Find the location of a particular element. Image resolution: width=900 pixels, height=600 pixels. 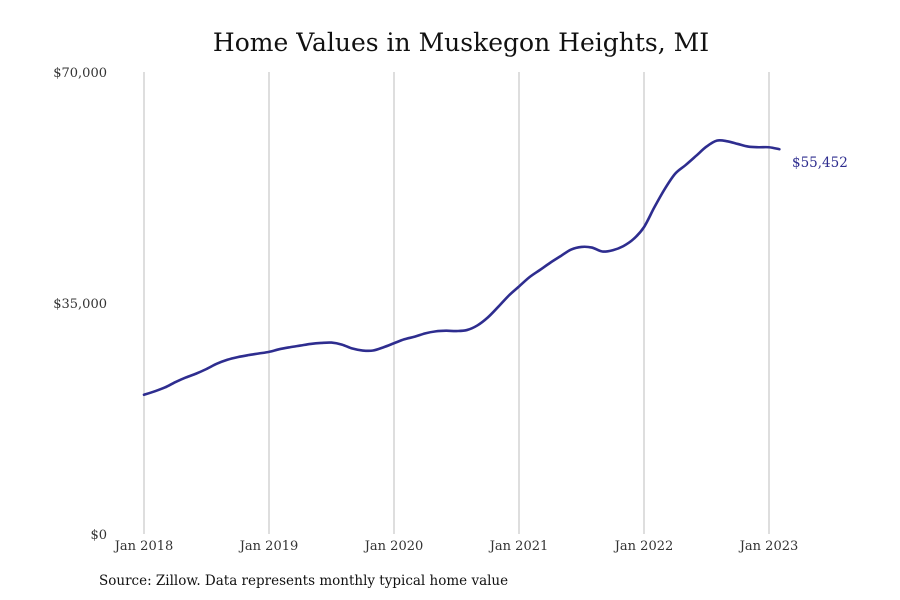

x-tick-label: Jan 2021 is located at coordinates (518, 546).